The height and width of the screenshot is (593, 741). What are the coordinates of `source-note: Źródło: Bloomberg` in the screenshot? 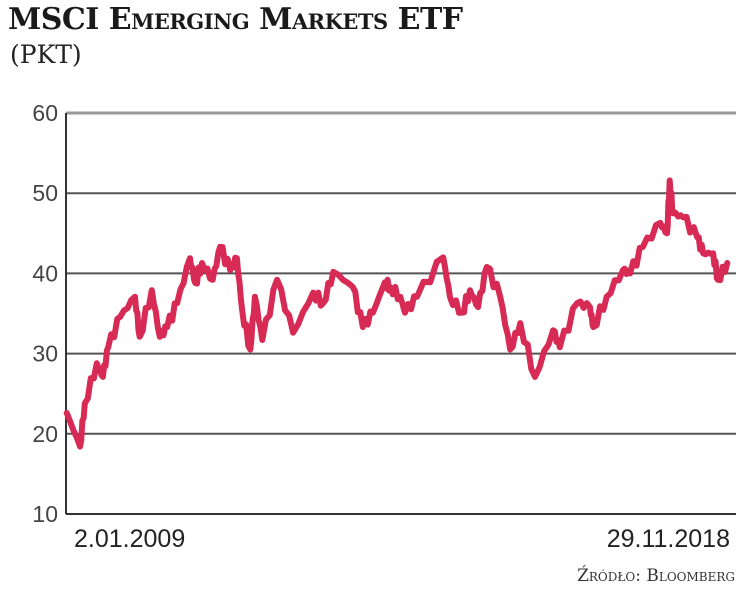 It's located at (656, 576).